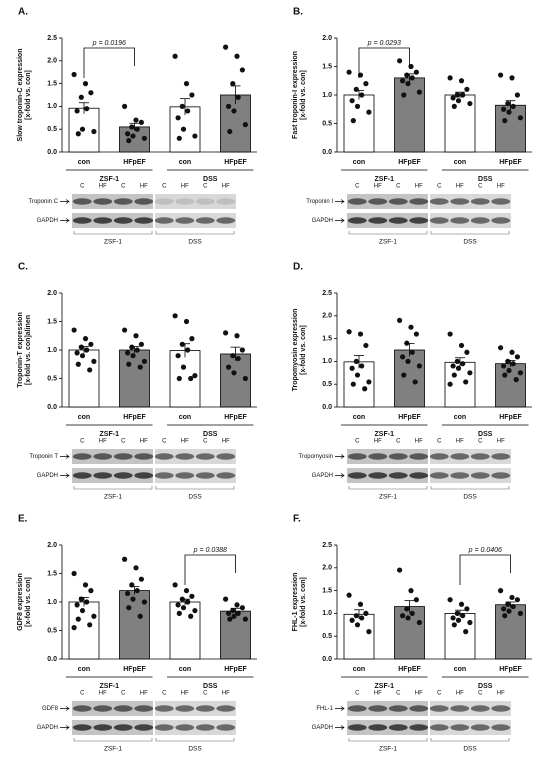  Describe the element at coordinates (295, 602) in the screenshot. I see `y-axis-label: FHL-1 expression` at that location.